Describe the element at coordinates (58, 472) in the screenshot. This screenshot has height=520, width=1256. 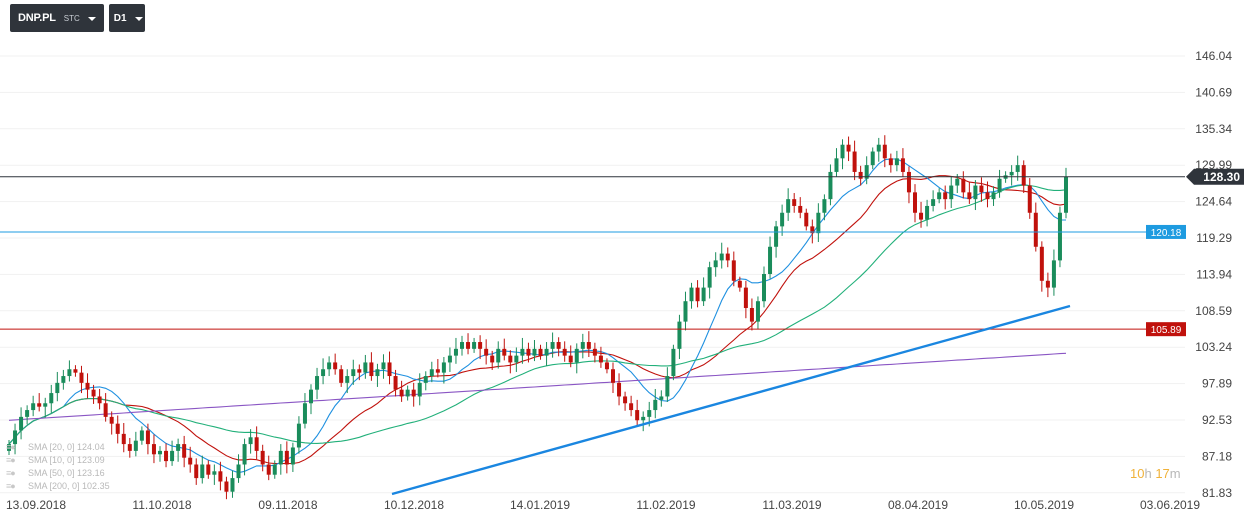
I see `legend-row-sma50: ≡● SMA [50, 0] 123.16` at that location.